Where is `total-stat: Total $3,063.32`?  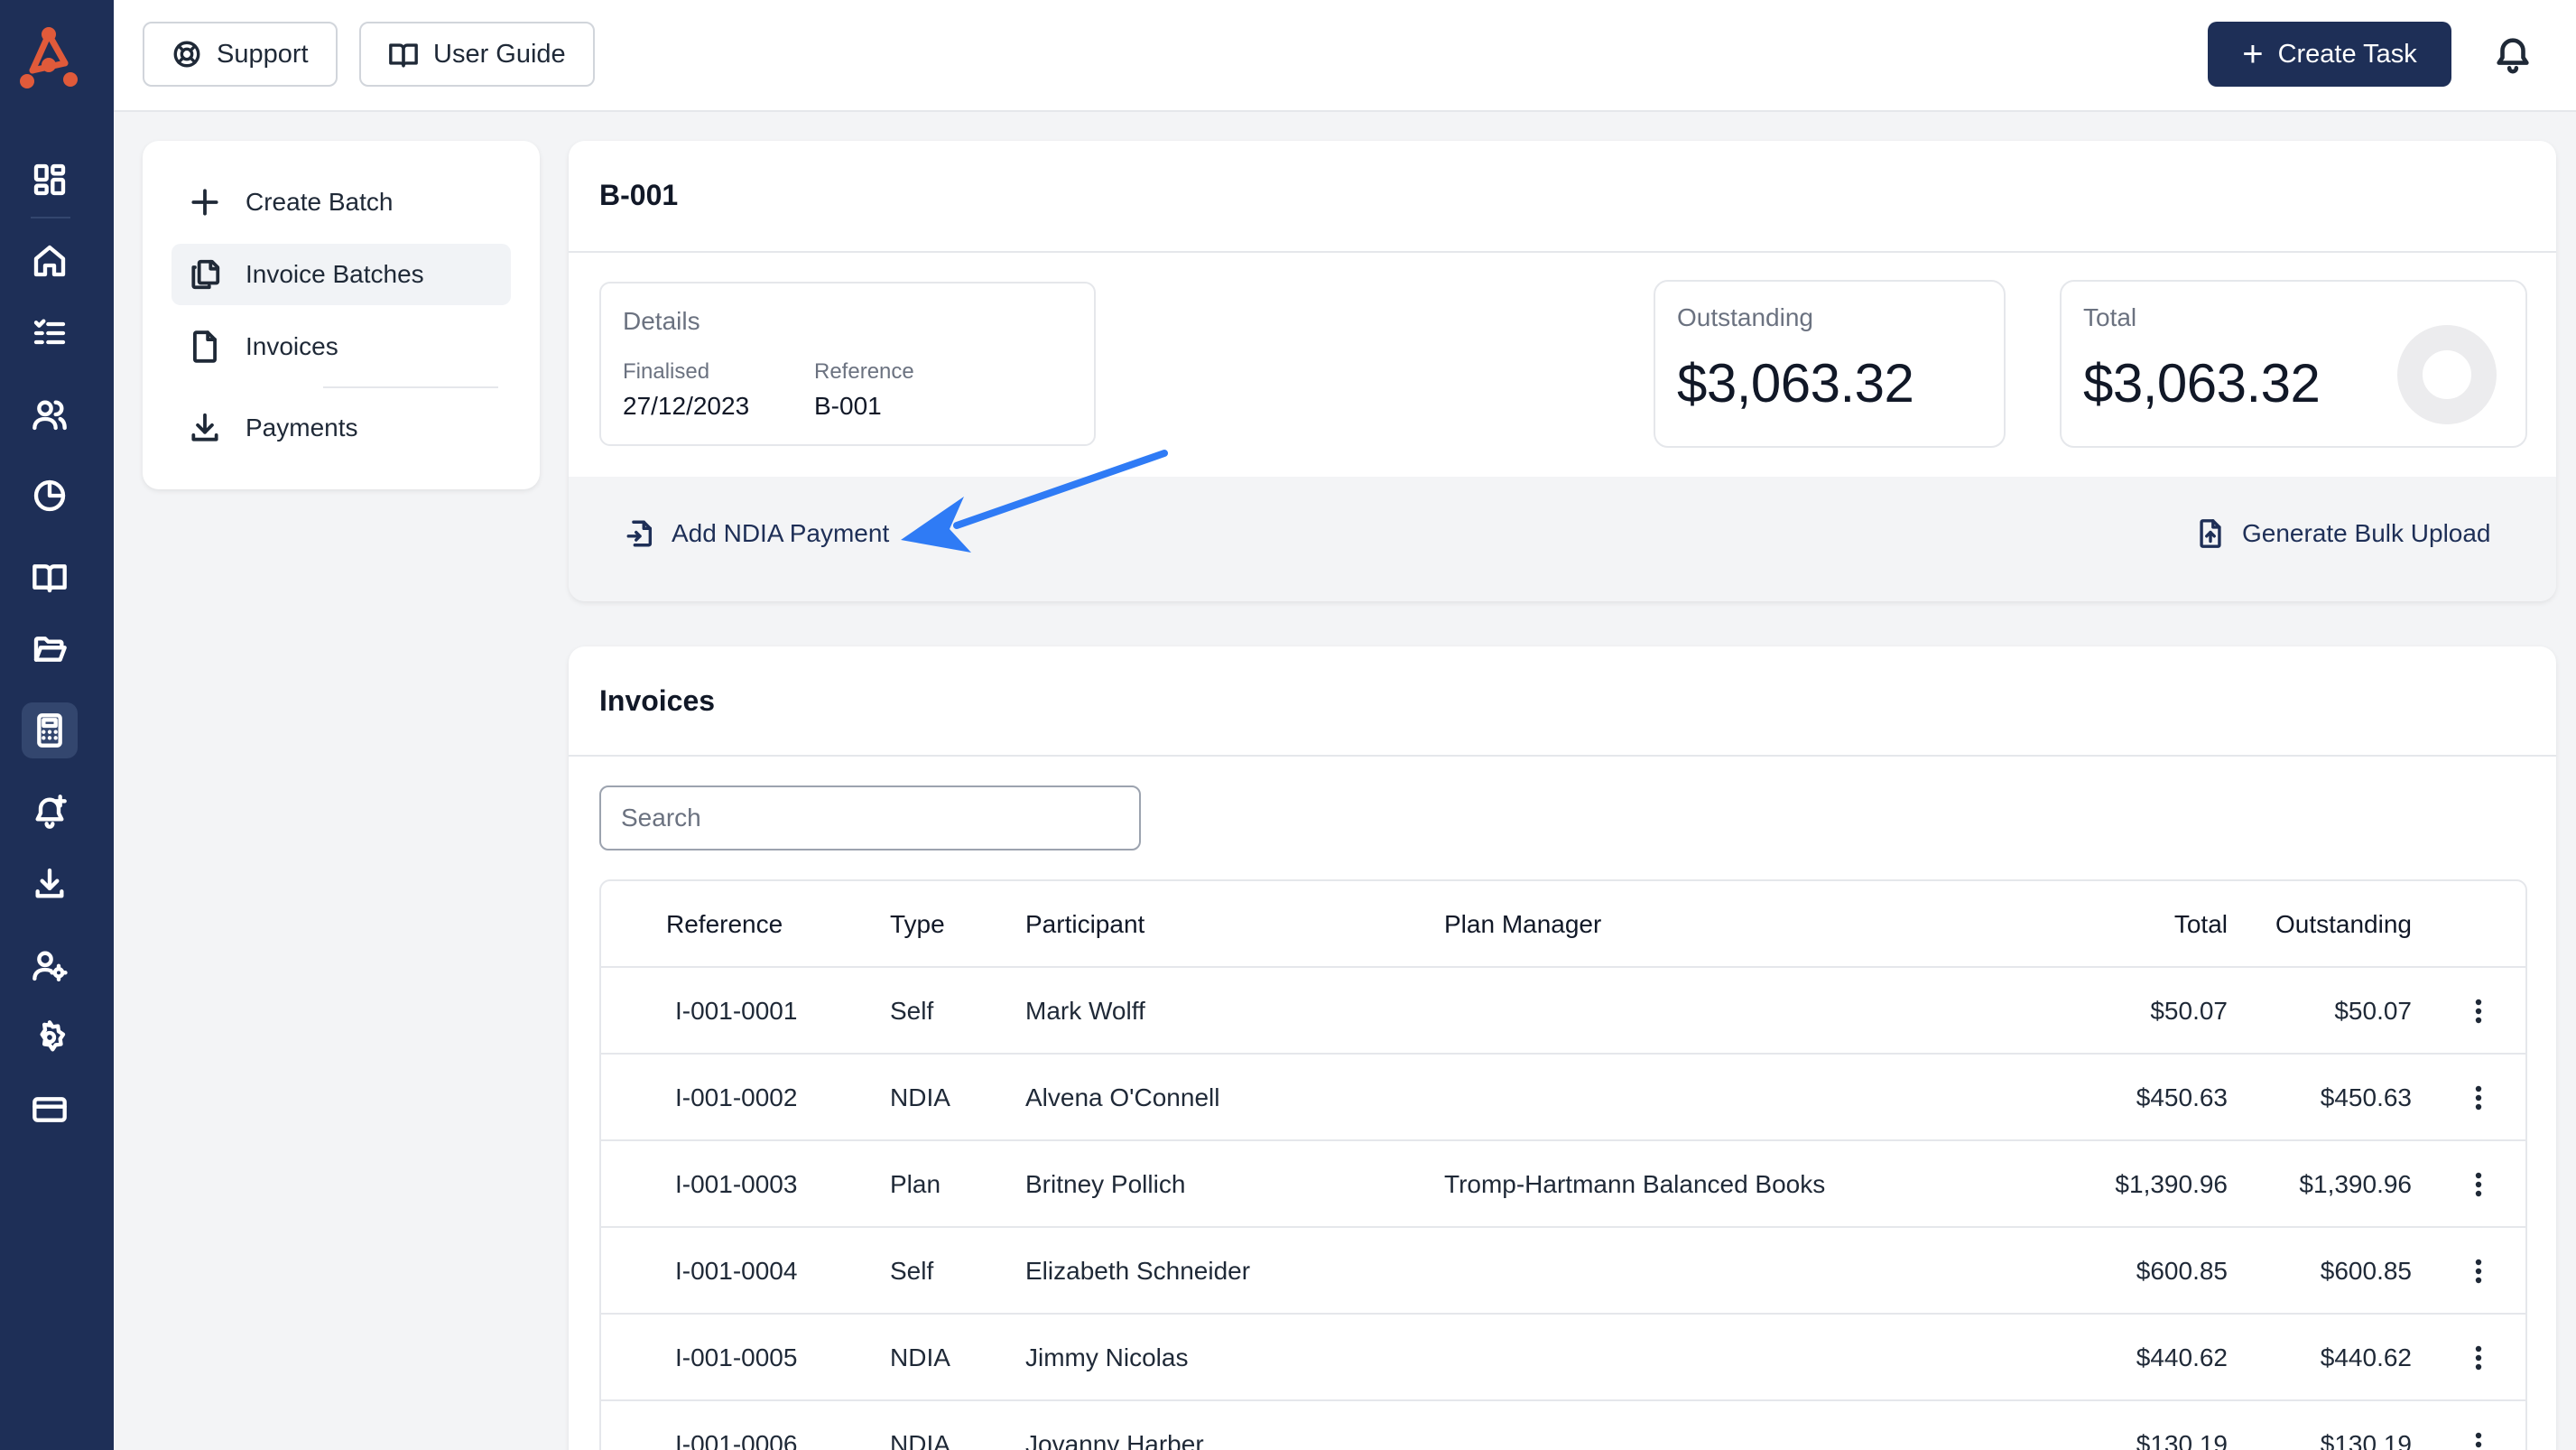 total-stat: Total $3,063.32 is located at coordinates (2294, 364).